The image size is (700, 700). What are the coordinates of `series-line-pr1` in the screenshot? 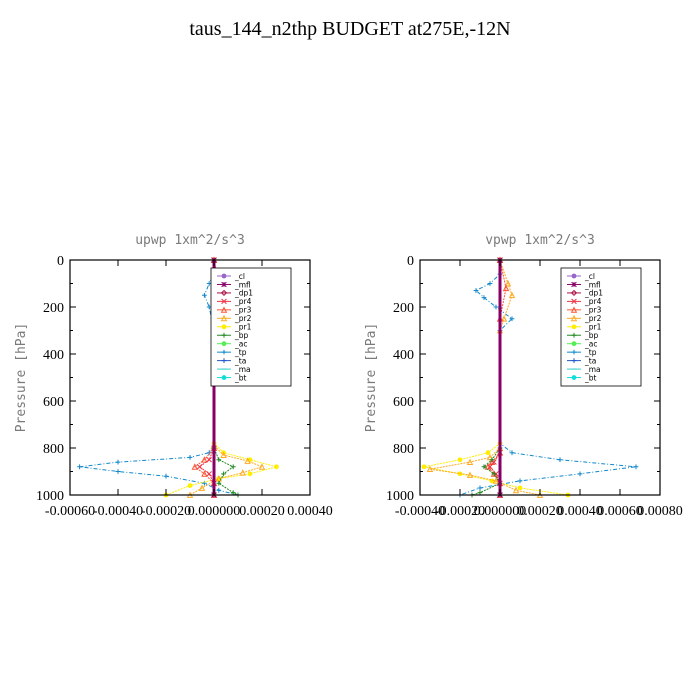 It's located at (222, 378).